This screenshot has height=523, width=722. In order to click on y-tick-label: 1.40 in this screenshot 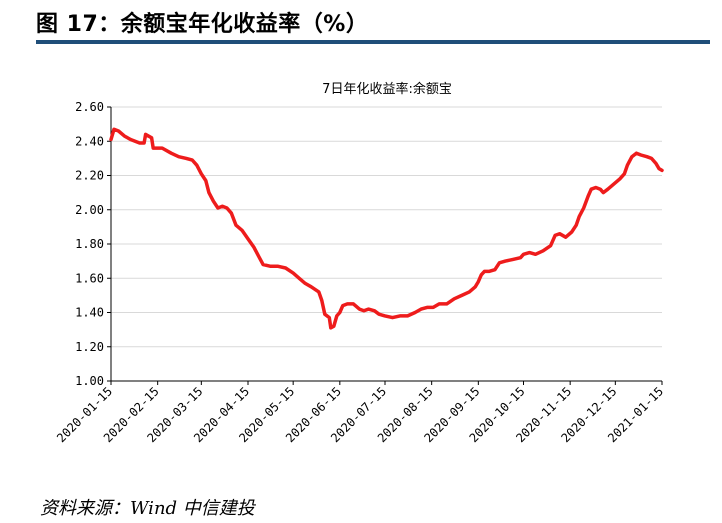, I will do `click(89, 313)`.